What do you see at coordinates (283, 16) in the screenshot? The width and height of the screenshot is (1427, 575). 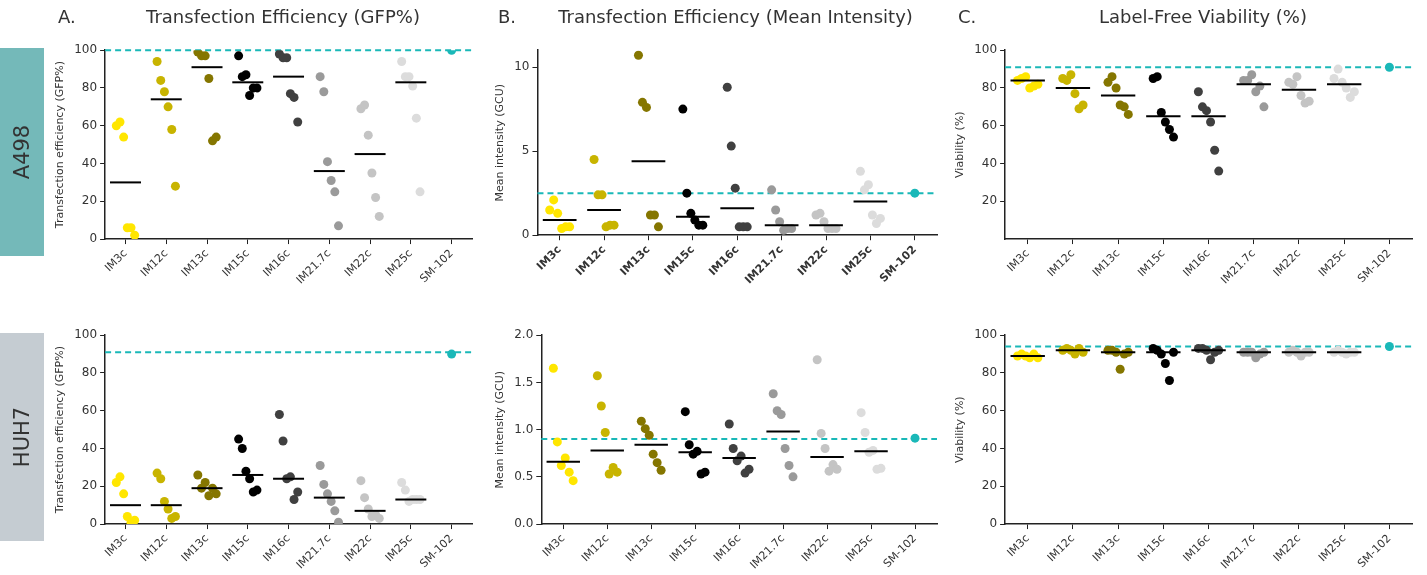 I see `chart-title: Transfection Efficiency (GFP%)` at bounding box center [283, 16].